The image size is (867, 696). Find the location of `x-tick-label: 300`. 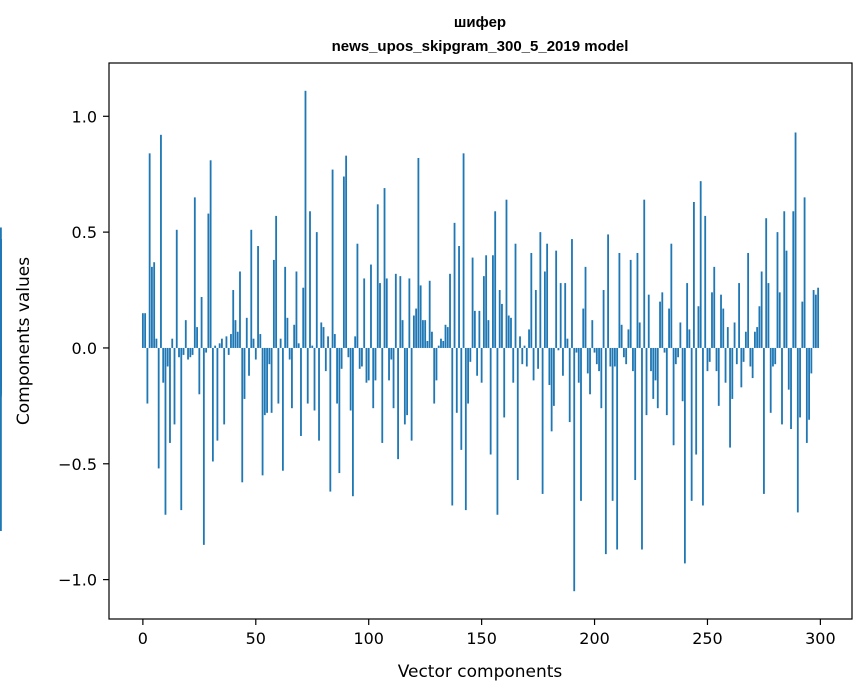

x-tick-label: 300 is located at coordinates (820, 638).